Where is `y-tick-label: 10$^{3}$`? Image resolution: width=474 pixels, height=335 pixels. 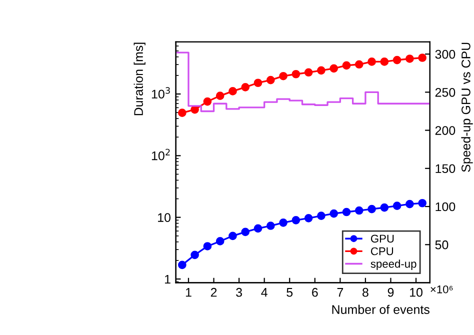 y-tick-label: 10$^{3}$ is located at coordinates (161, 93).